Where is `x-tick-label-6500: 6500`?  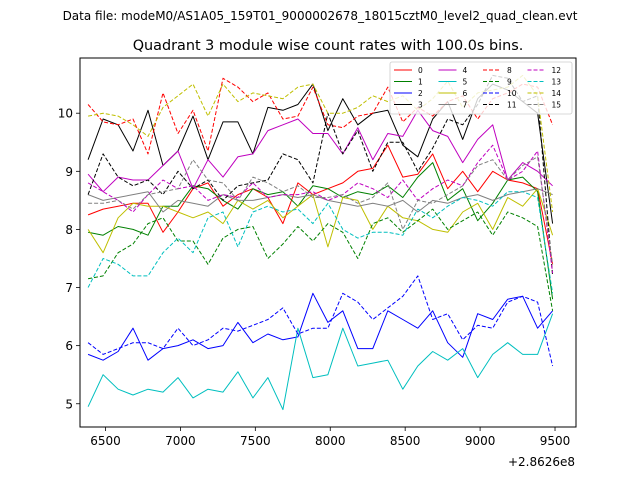 x-tick-label-6500: 6500 is located at coordinates (105, 441).